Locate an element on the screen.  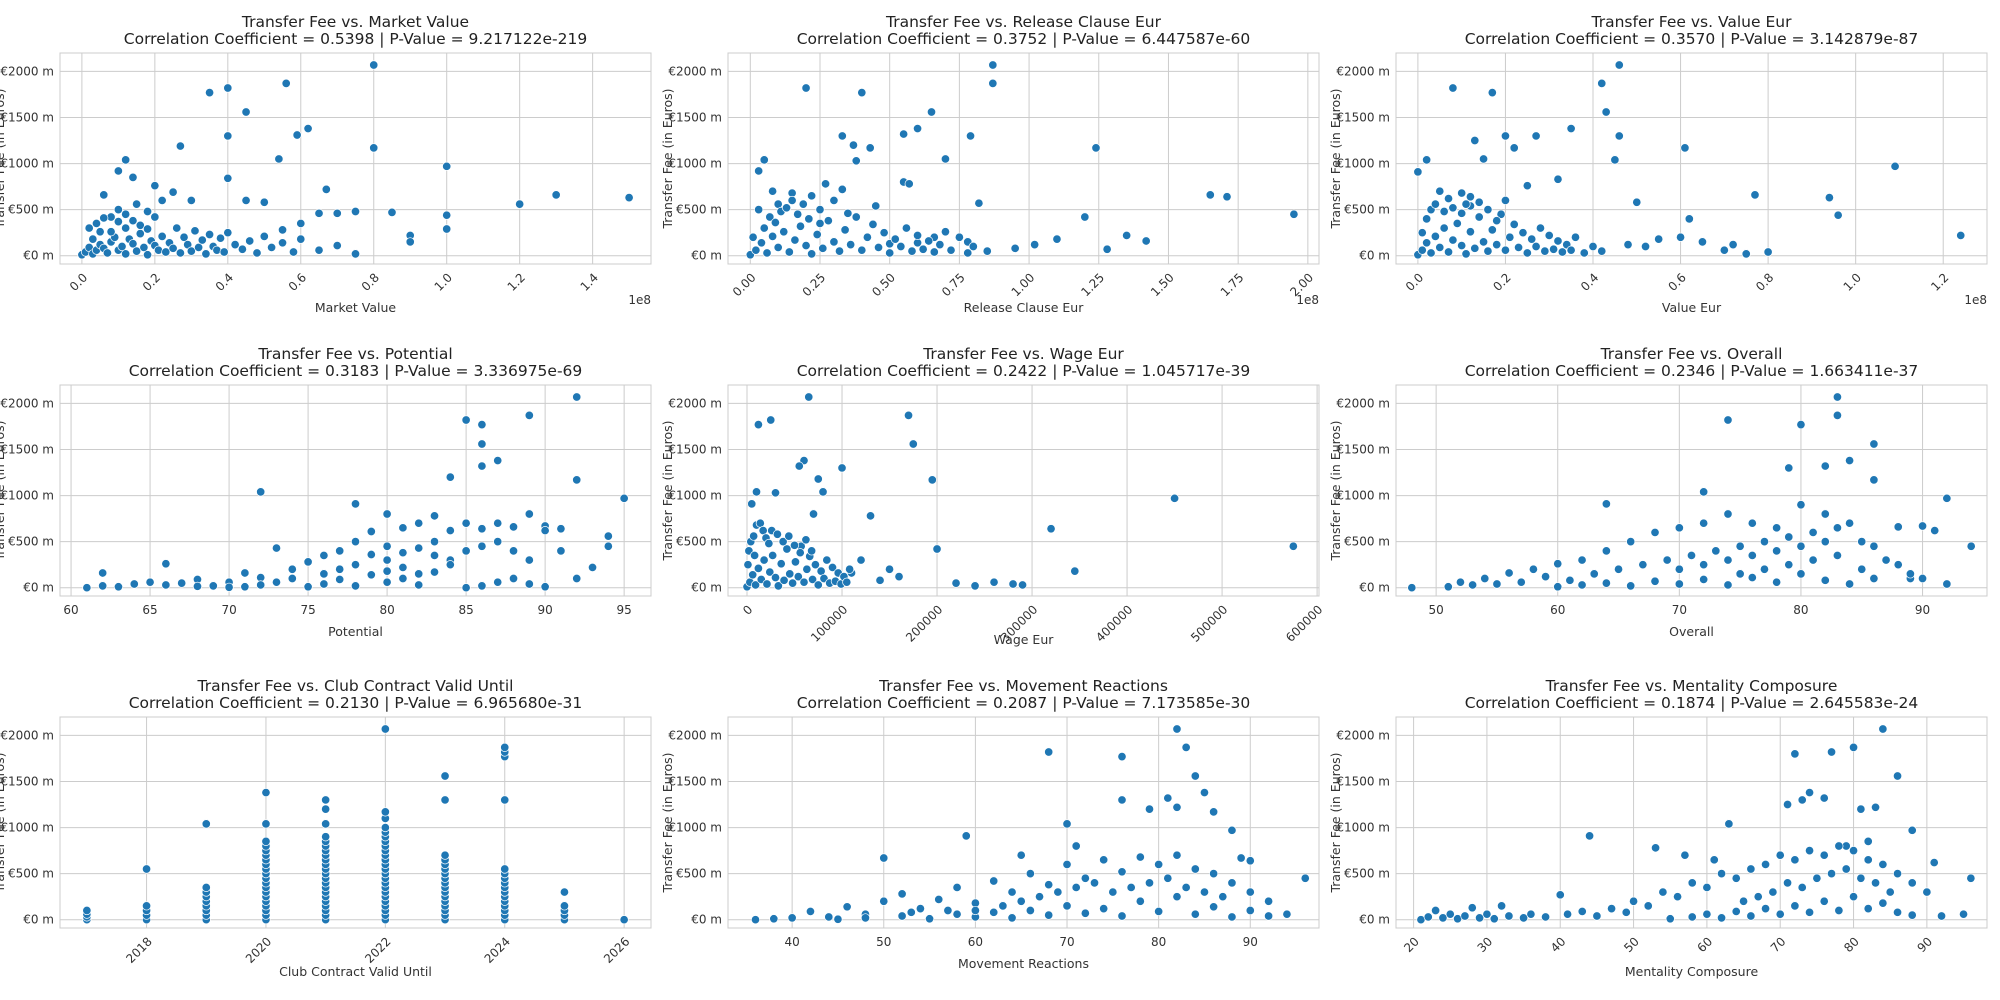
x-tick-label: 0.0 is located at coordinates (78, 281).